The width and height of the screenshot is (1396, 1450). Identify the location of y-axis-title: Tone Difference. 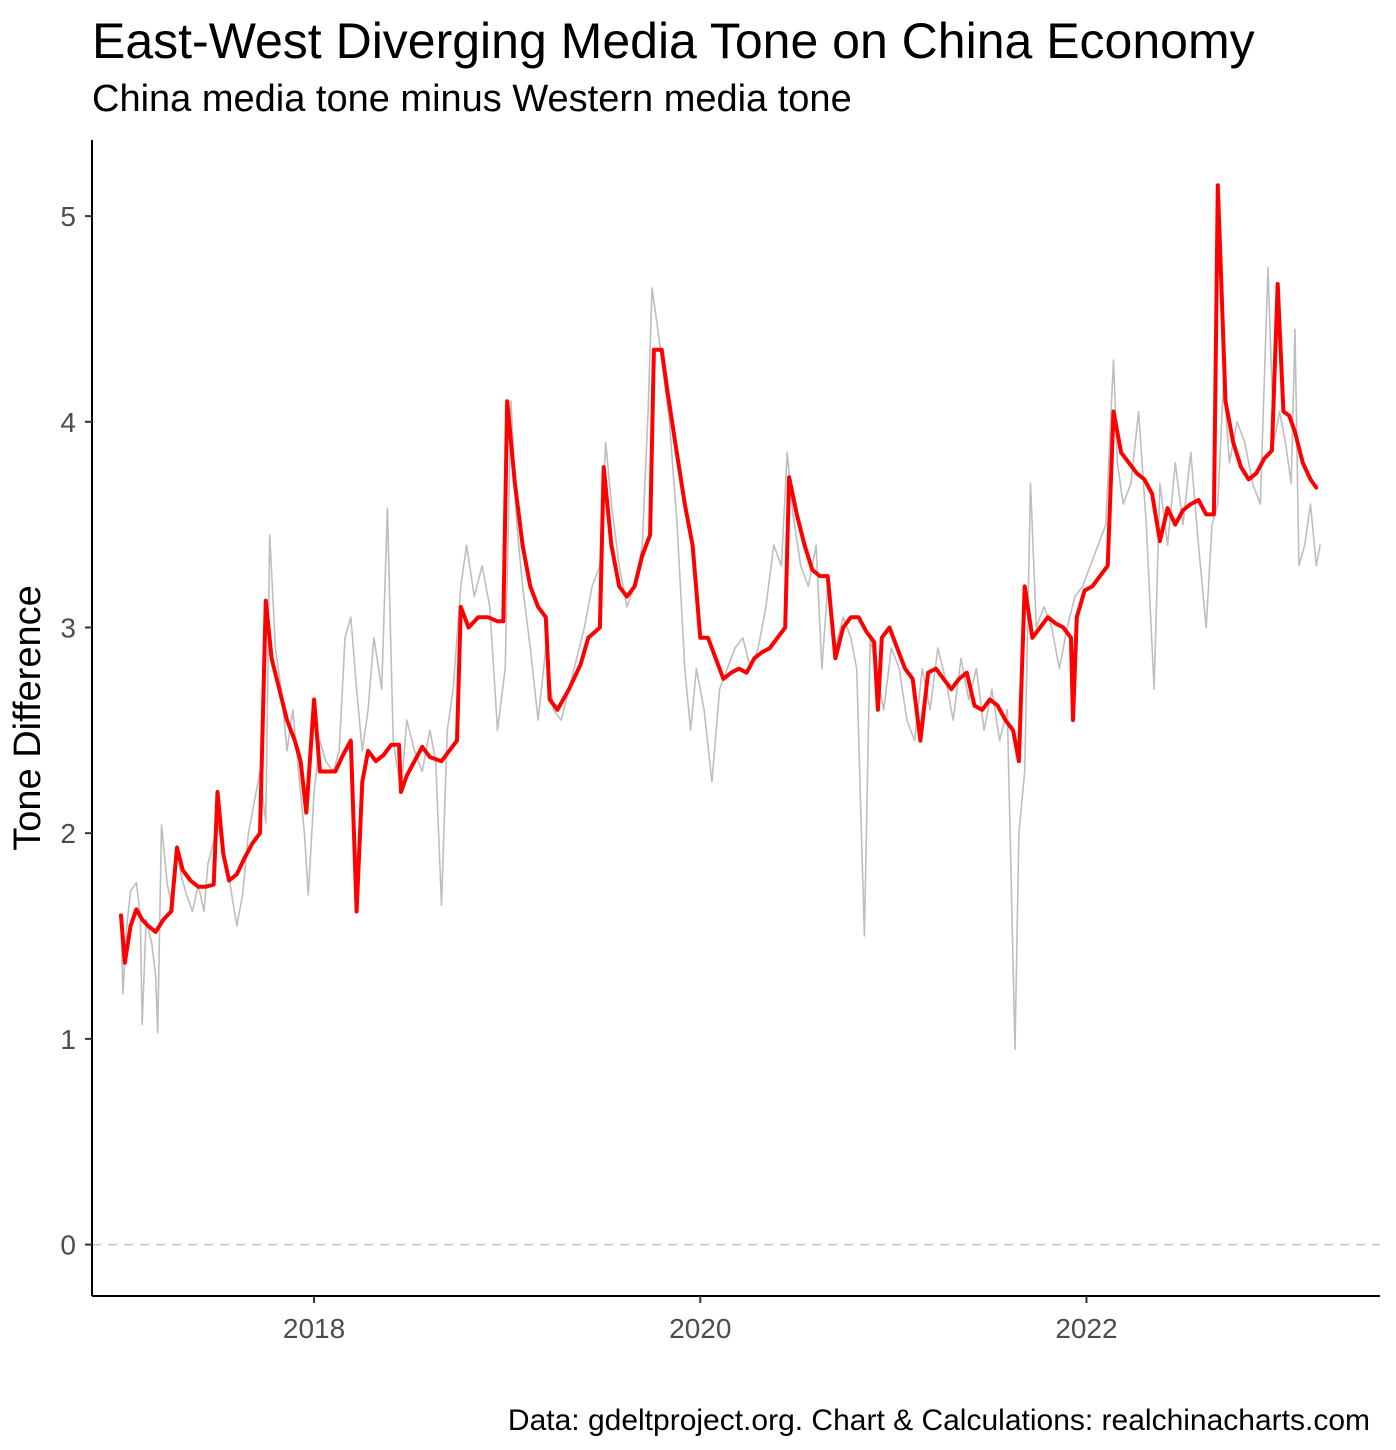
(28, 717).